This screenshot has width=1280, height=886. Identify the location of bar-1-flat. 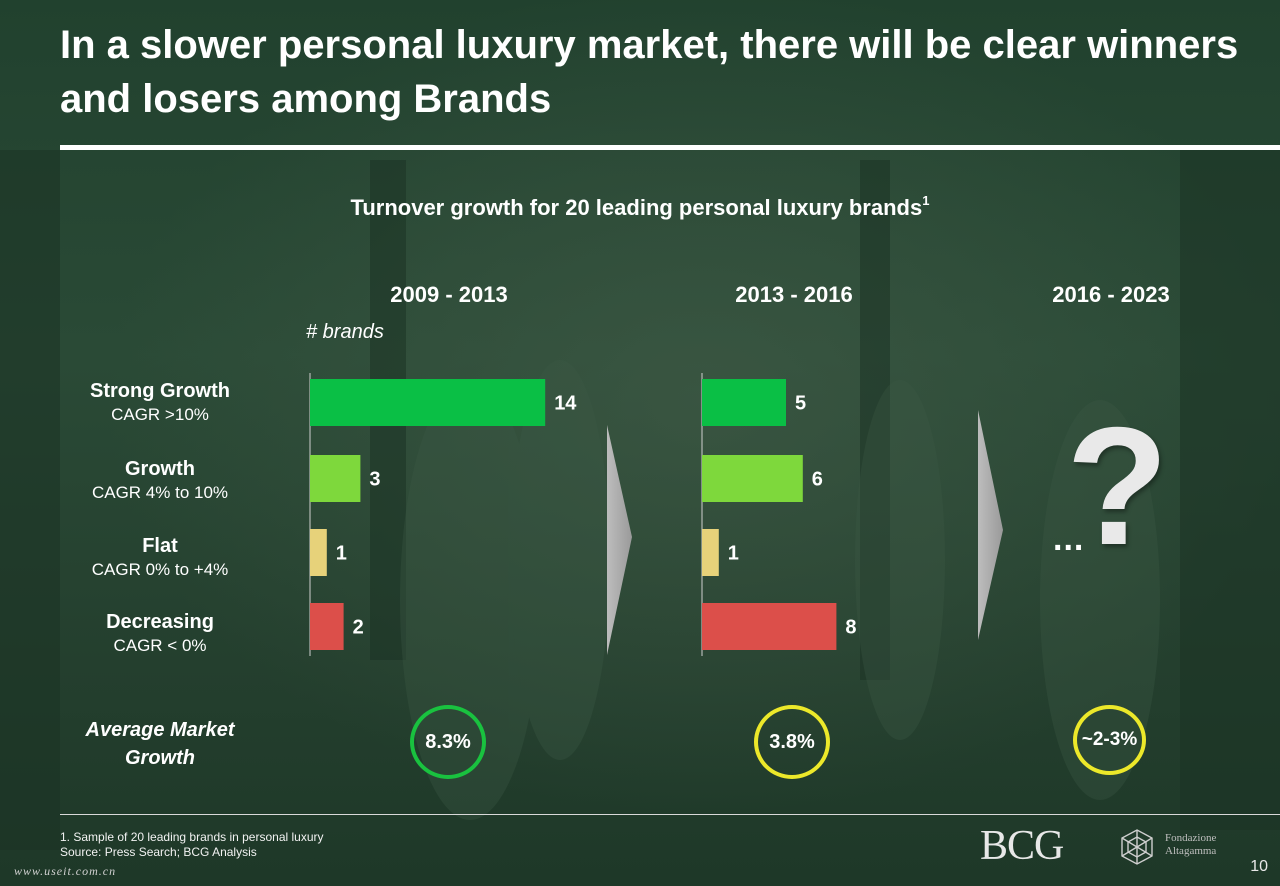
(710, 552).